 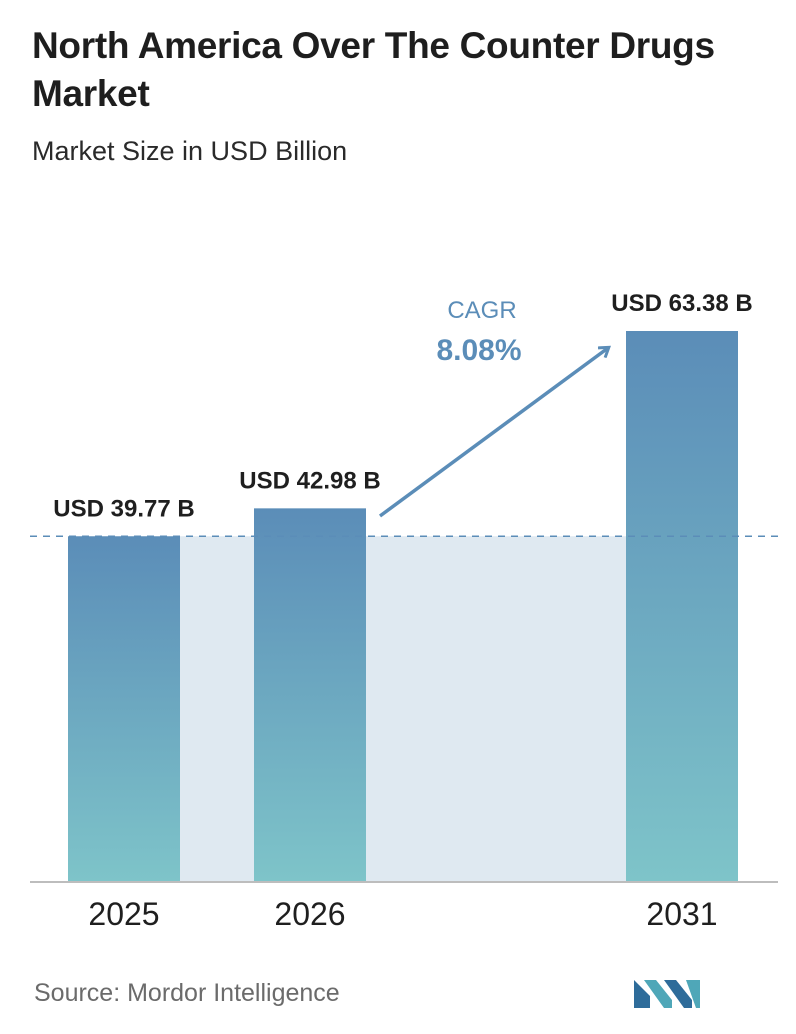 I want to click on bar-2031, so click(x=682, y=606).